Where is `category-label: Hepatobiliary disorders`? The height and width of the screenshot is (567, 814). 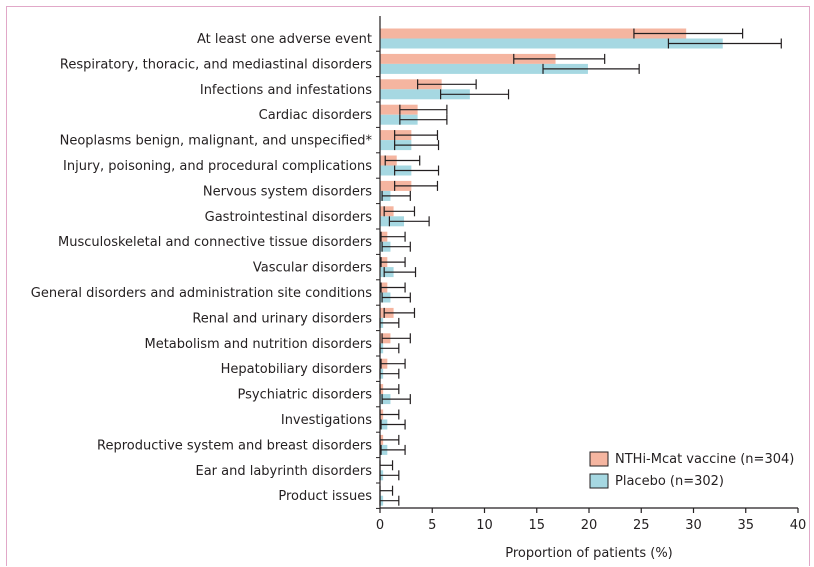
category-label: Hepatobiliary disorders is located at coordinates (297, 369).